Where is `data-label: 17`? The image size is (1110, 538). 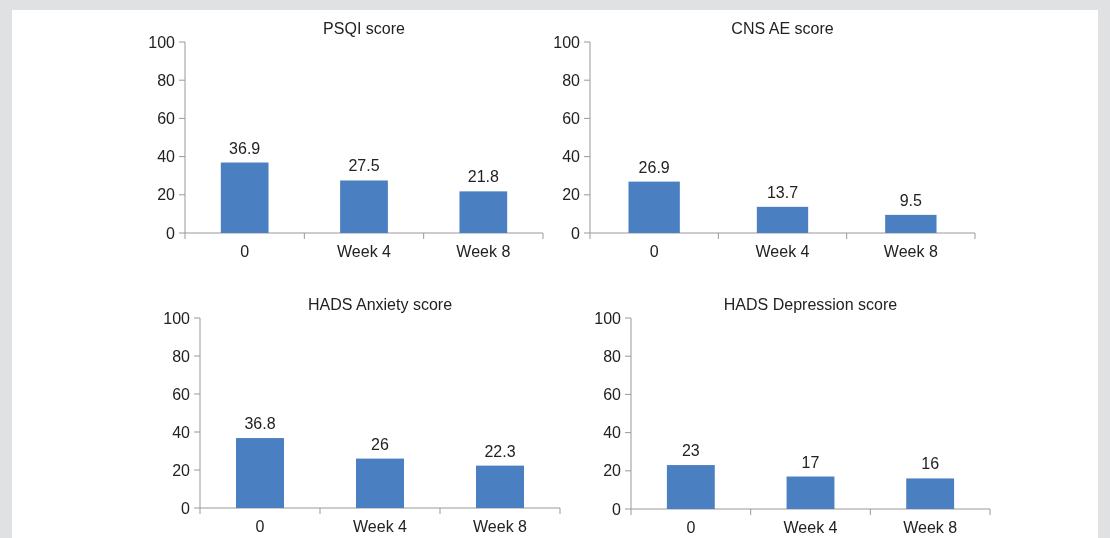
data-label: 17 is located at coordinates (810, 462).